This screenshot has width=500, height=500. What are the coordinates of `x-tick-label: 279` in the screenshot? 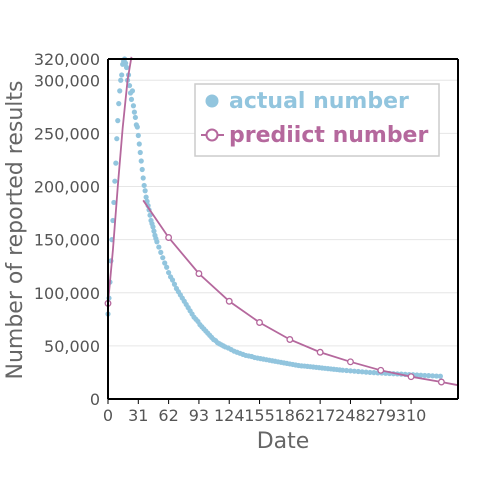 It's located at (380, 415).